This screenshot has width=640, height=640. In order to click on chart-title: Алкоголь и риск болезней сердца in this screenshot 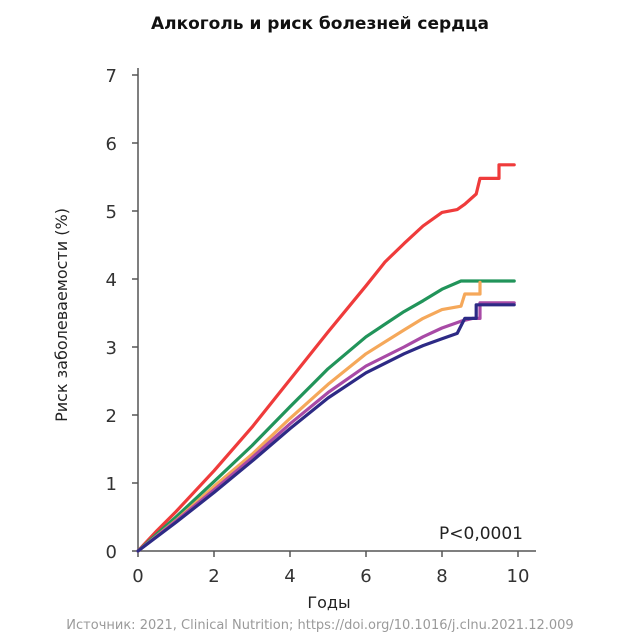, I will do `click(320, 24)`.